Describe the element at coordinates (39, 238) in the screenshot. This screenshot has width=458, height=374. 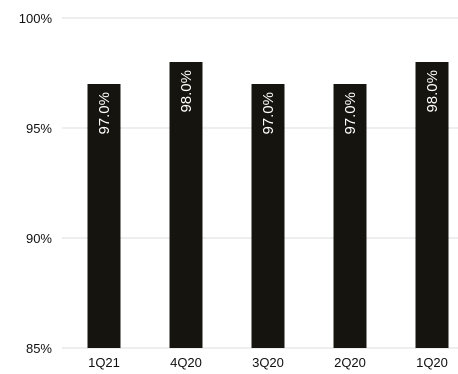
I see `y-tick-label: 90%` at that location.